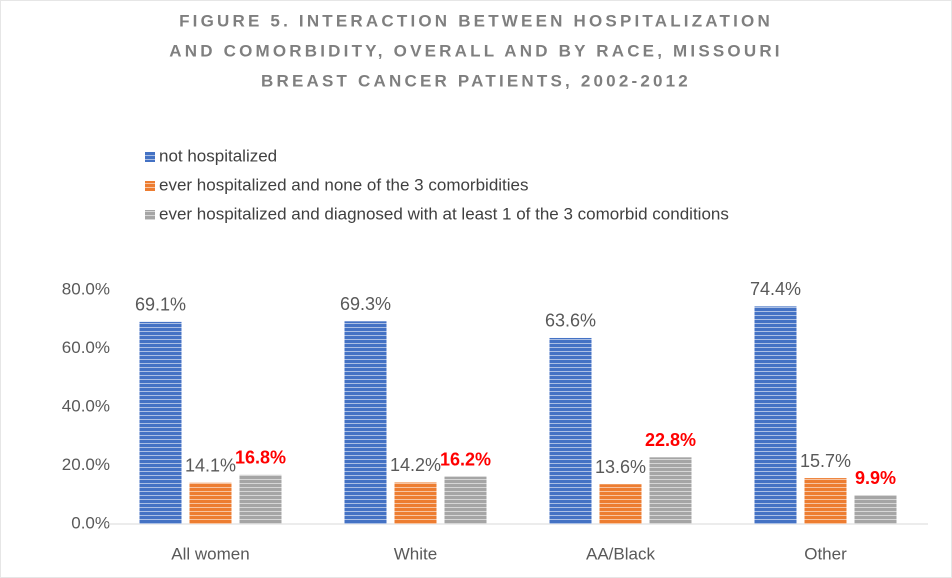  Describe the element at coordinates (825, 553) in the screenshot. I see `x-tick-label: Other` at that location.